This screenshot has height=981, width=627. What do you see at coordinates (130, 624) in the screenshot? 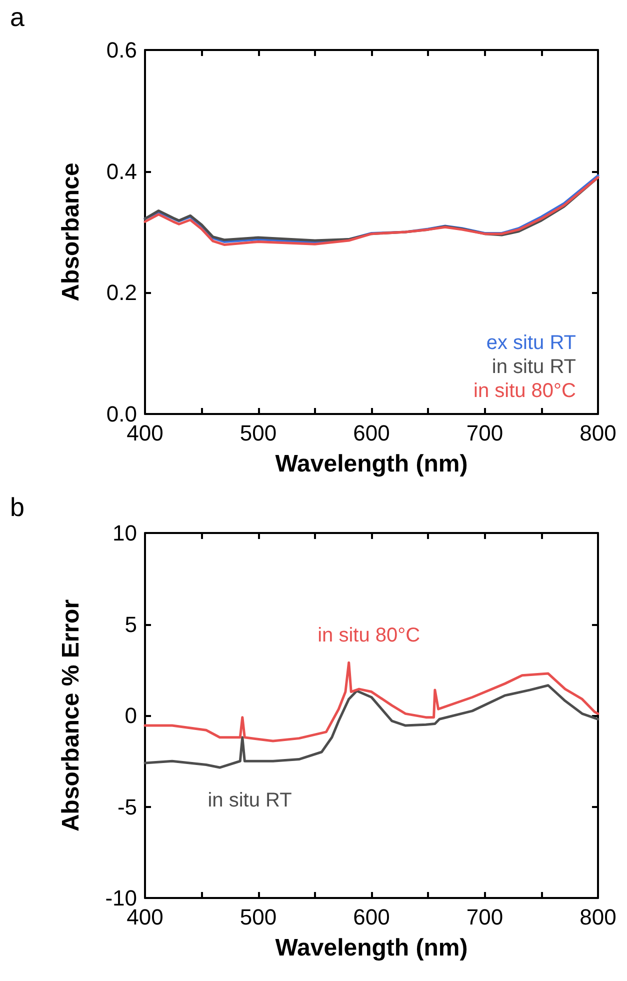
I see `y-tick-label: 5` at bounding box center [130, 624].